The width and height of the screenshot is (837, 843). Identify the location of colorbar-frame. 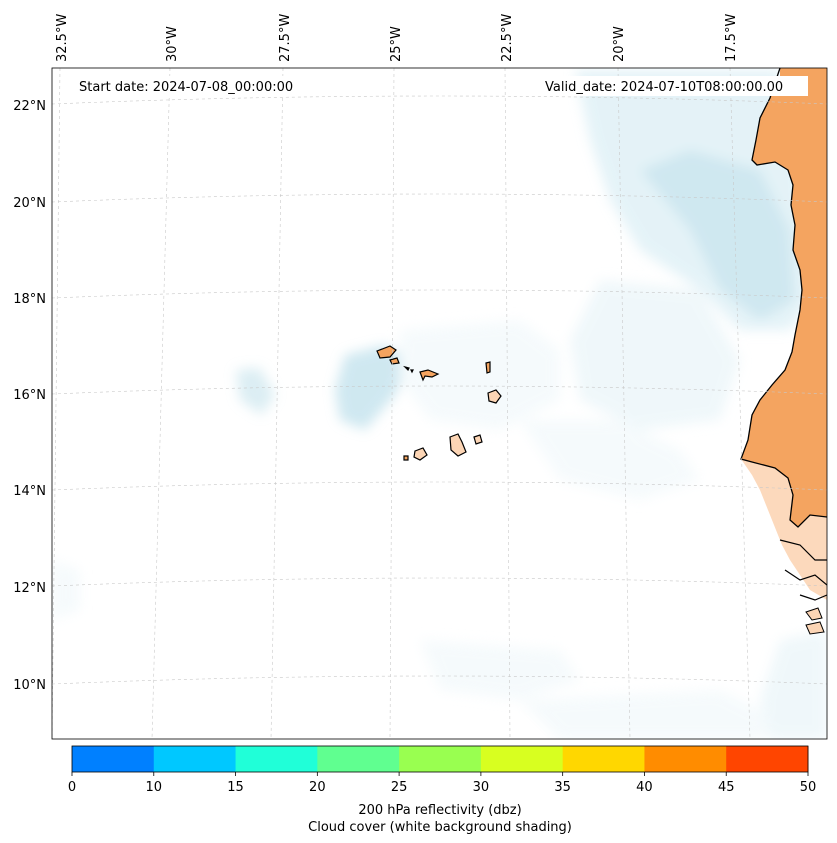
(440, 759).